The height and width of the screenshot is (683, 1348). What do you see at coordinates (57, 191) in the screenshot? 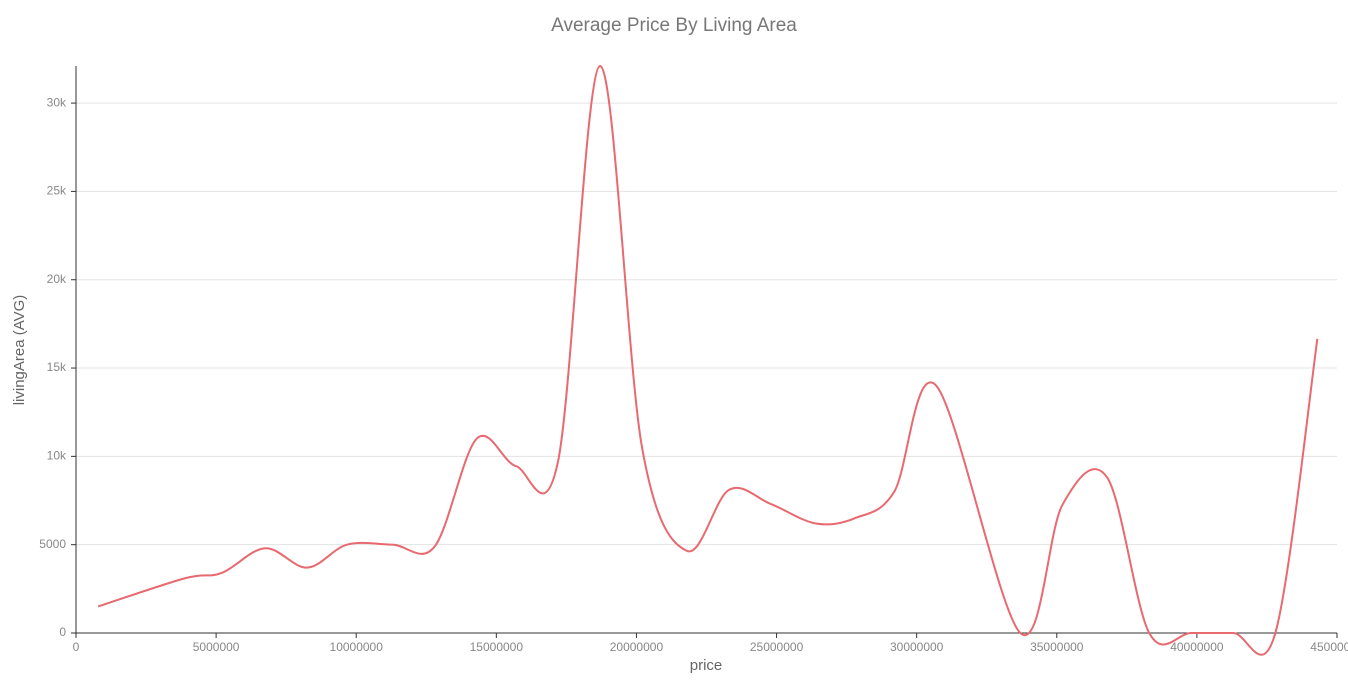
I see `y-tick-label: 25k` at bounding box center [57, 191].